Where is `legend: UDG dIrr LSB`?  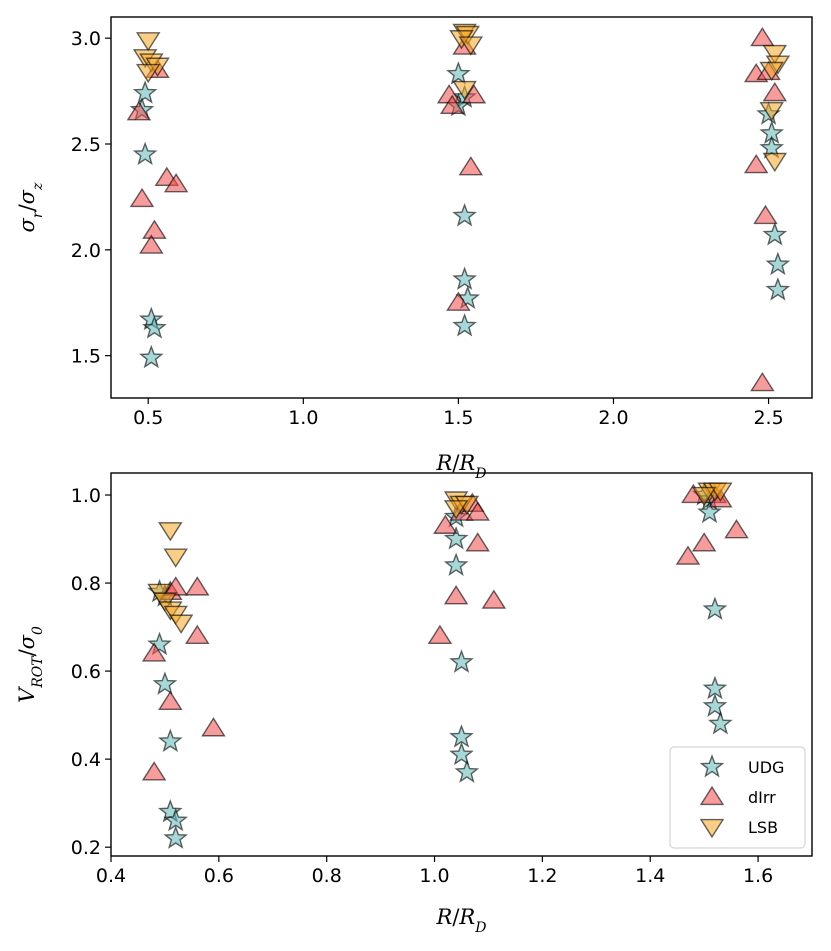 legend: UDG dIrr LSB is located at coordinates (737, 797).